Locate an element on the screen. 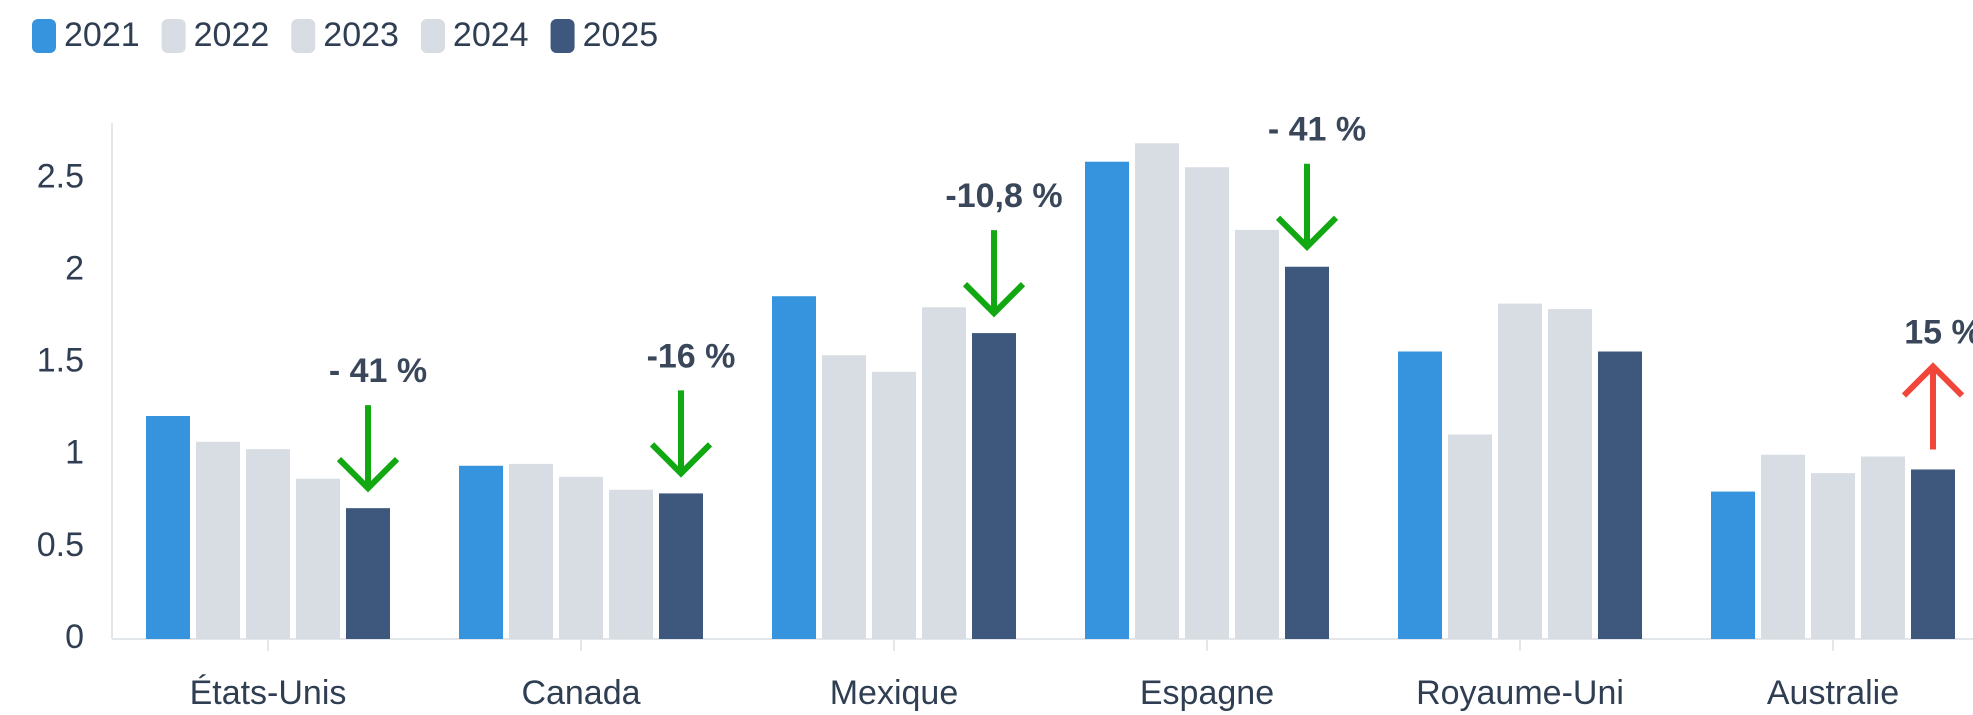 The height and width of the screenshot is (715, 1973). x-tick-label: Canada is located at coordinates (580, 693).